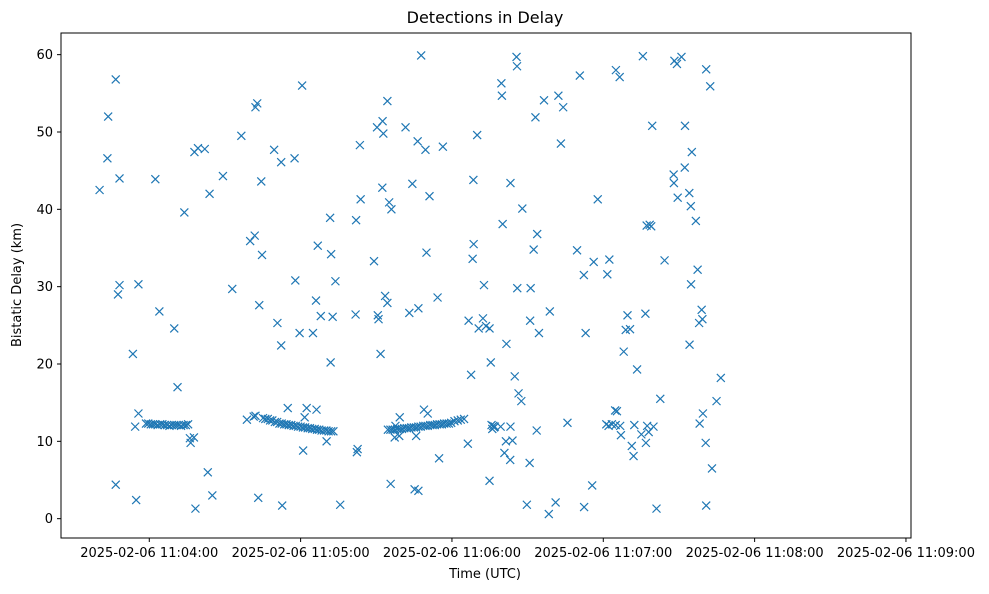 The height and width of the screenshot is (594, 989). Describe the element at coordinates (485, 17) in the screenshot. I see `chart-title: Detections in Delay` at that location.